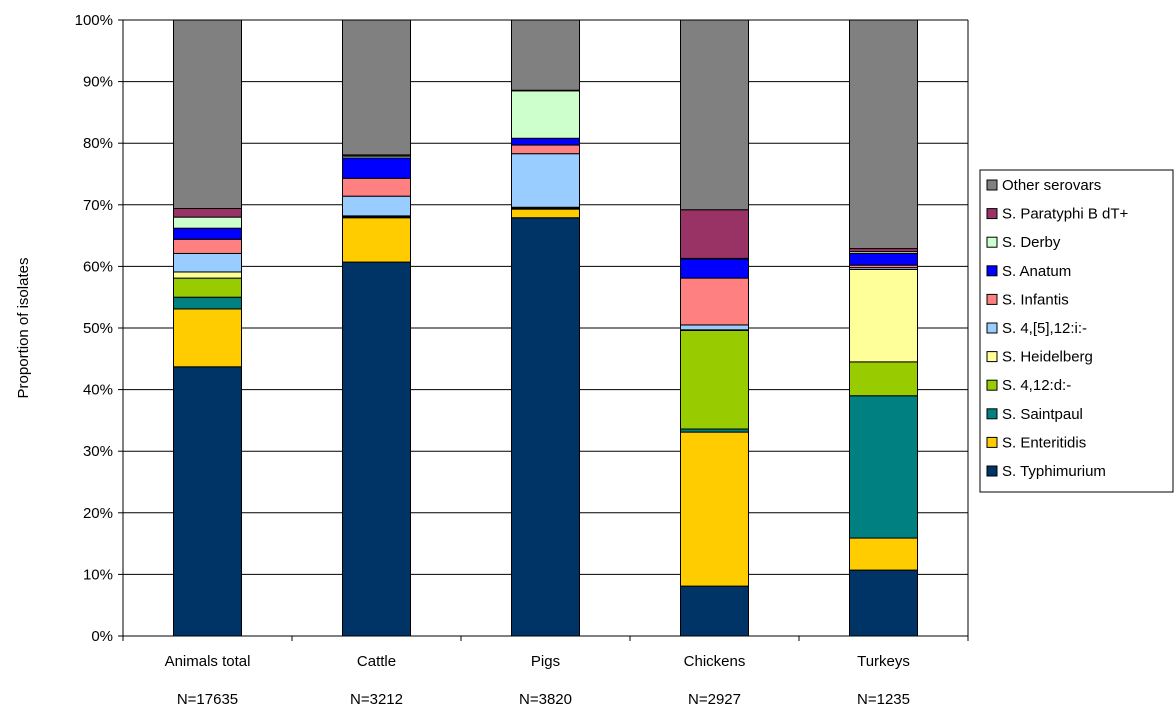 This screenshot has width=1175, height=713. I want to click on legend-label: S. Anatum, so click(1036, 271).